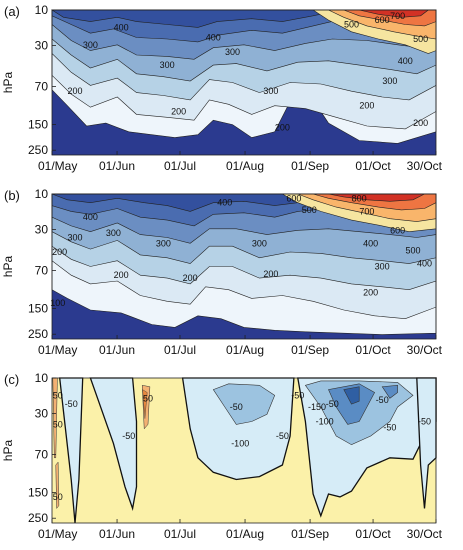  What do you see at coordinates (117, 166) in the screenshot?
I see `panel-1-x-tick-label: 01/Jun` at bounding box center [117, 166].